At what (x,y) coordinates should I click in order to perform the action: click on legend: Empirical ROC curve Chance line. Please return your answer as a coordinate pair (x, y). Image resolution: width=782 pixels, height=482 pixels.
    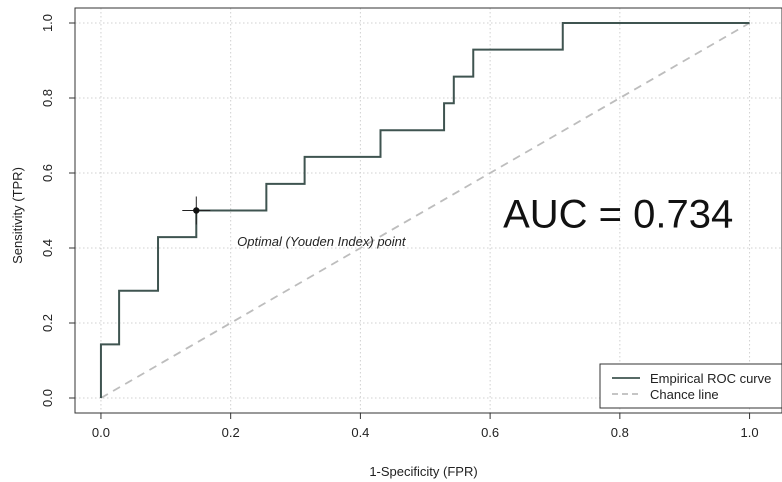
    Looking at the image, I should click on (690, 386).